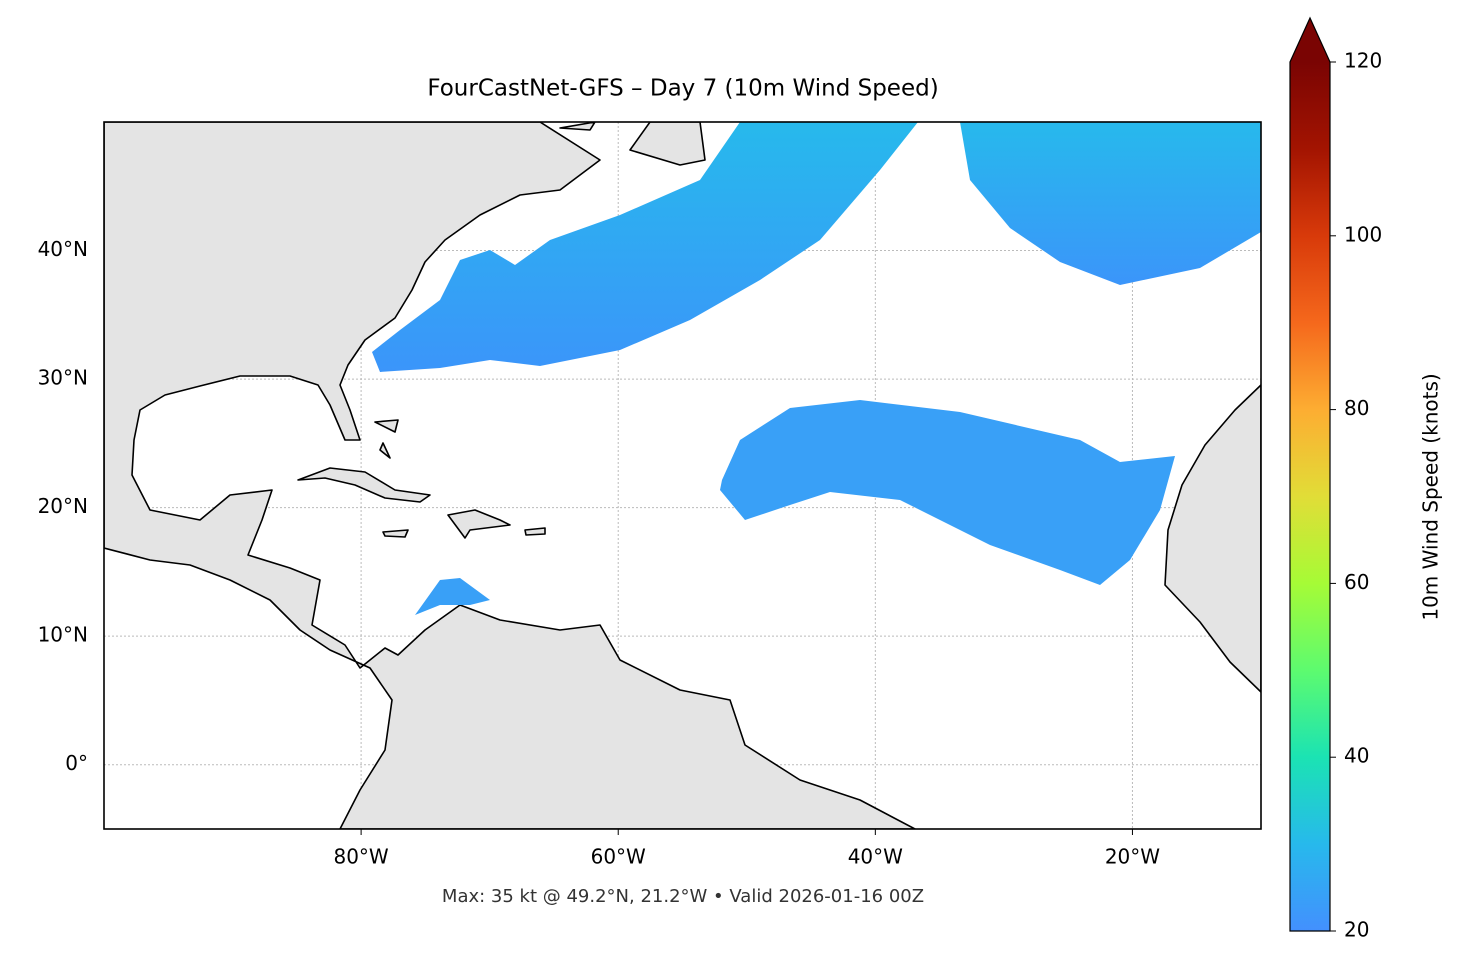  What do you see at coordinates (395, 533) in the screenshot?
I see `jamaica` at bounding box center [395, 533].